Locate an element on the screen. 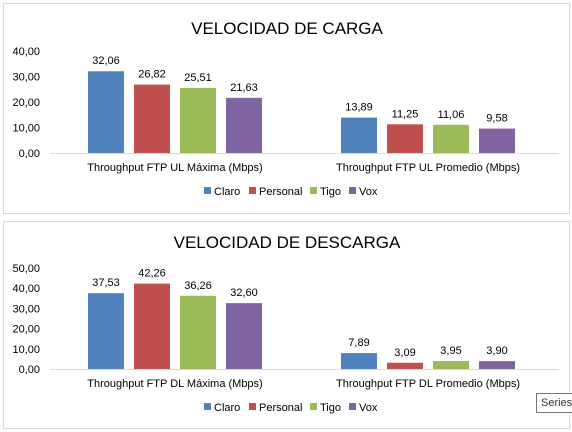  category-label: Throughput FTP DL Promedio (Mbps) is located at coordinates (428, 384).